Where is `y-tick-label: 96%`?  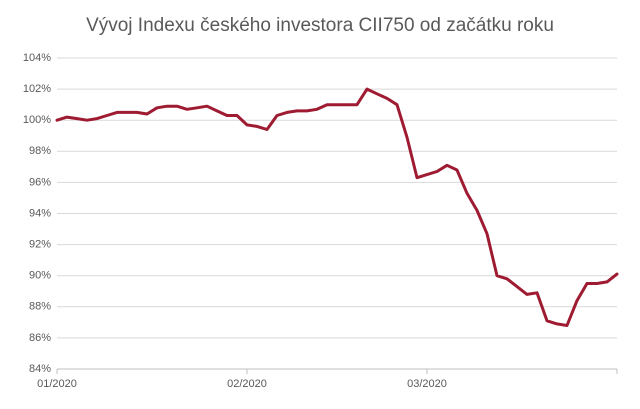 y-tick-label: 96% is located at coordinates (40, 182).